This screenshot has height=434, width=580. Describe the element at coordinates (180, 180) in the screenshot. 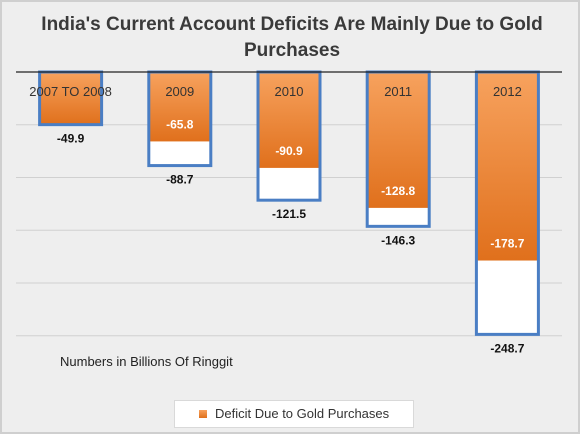

I see `data-label-total: -88.7` at that location.